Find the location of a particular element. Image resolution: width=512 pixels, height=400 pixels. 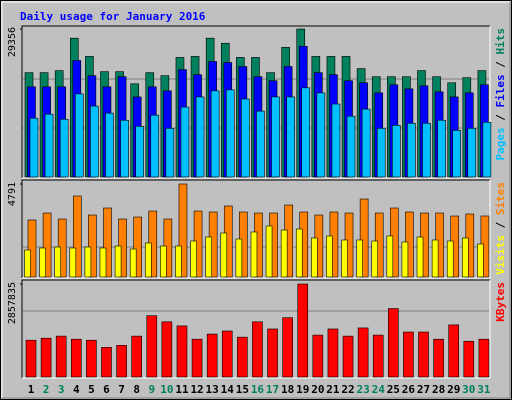

x-tick-label: 28 is located at coordinates (438, 389).